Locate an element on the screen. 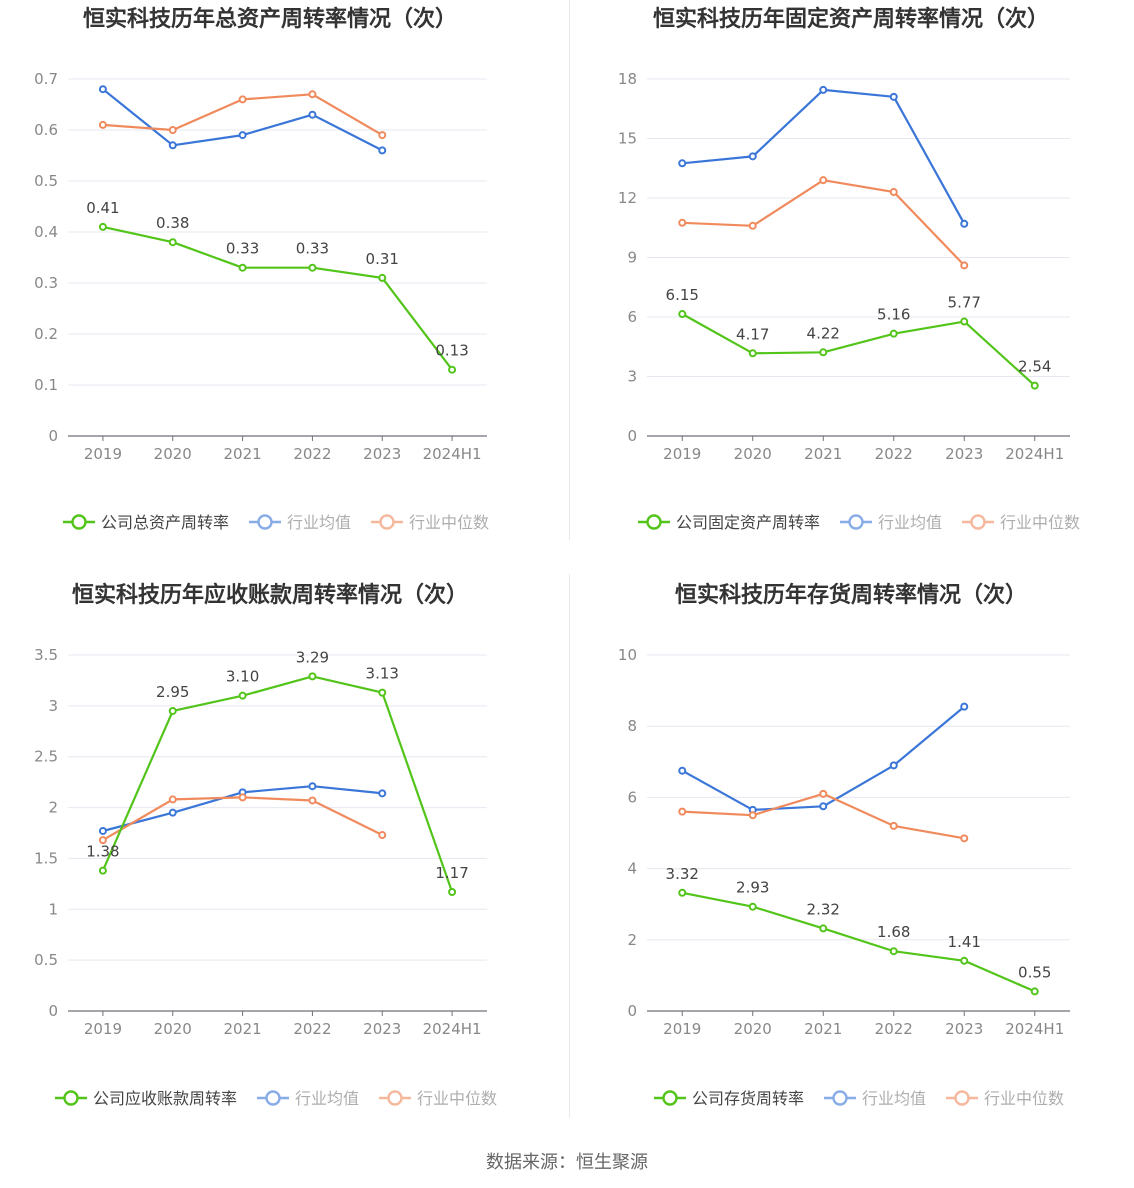  legend-item-company: 公司存货周转率 is located at coordinates (729, 1098).